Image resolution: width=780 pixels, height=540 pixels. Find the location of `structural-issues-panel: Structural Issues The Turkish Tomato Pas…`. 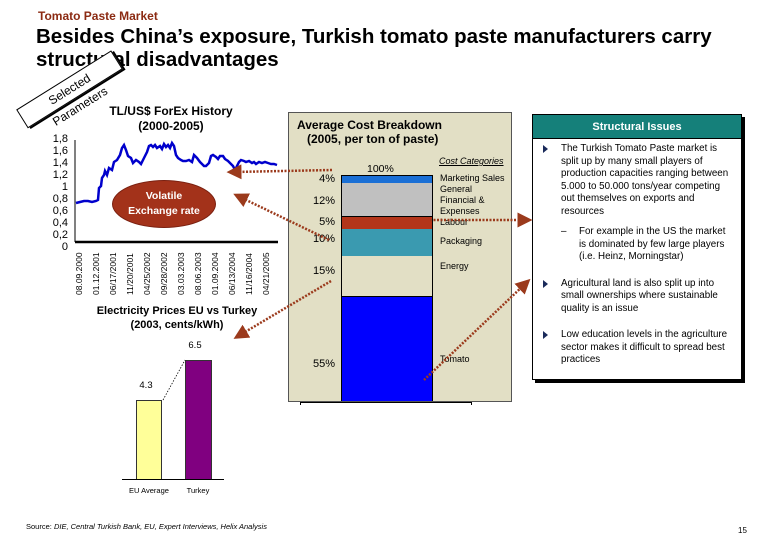

structural-issues-panel: Structural Issues The Turkish Tomato Pas… is located at coordinates (637, 247).